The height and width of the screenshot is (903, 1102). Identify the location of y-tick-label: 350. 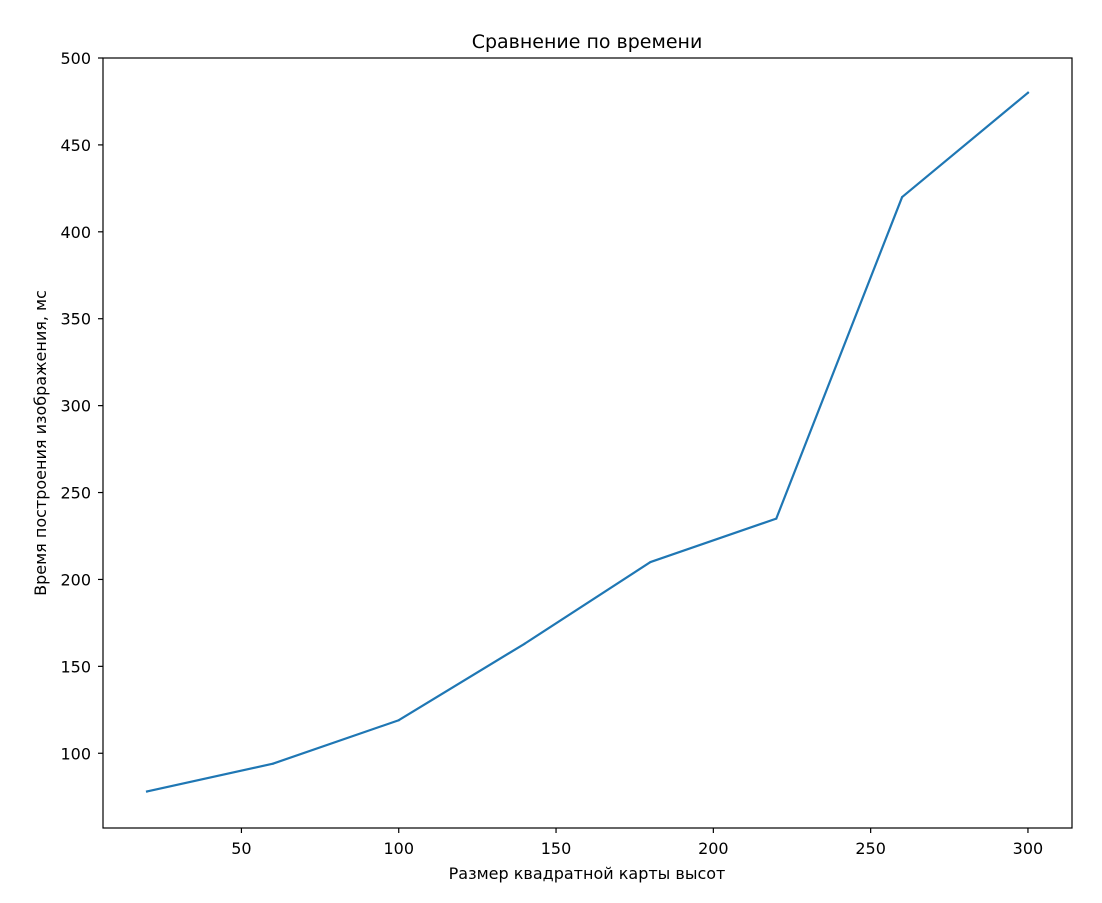
(75, 319).